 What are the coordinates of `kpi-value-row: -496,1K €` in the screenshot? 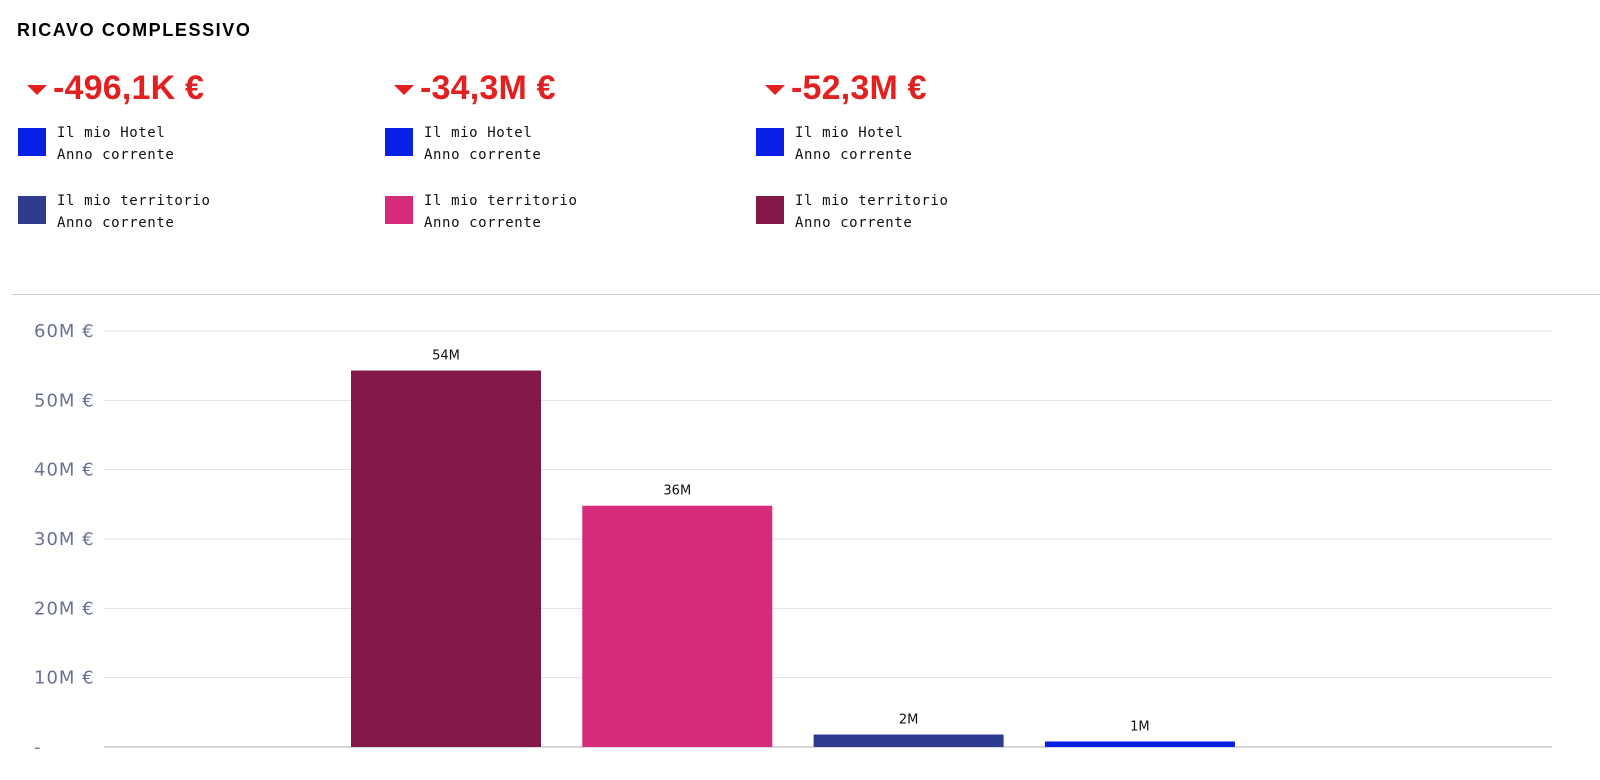 It's located at (187, 88).